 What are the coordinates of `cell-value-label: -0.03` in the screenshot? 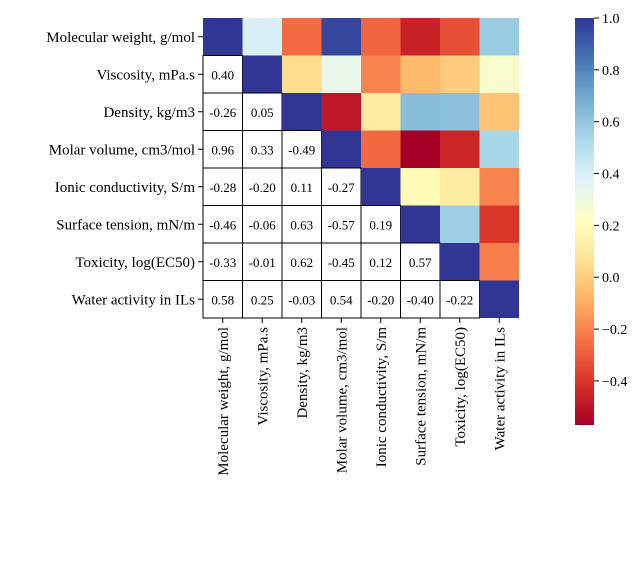 It's located at (301, 299).